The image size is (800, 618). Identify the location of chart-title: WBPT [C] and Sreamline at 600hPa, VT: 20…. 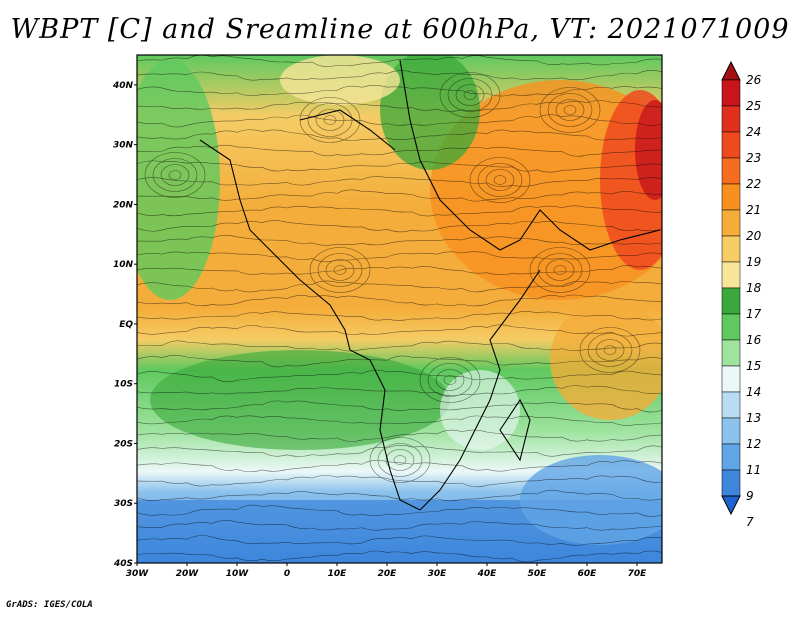
(400, 29).